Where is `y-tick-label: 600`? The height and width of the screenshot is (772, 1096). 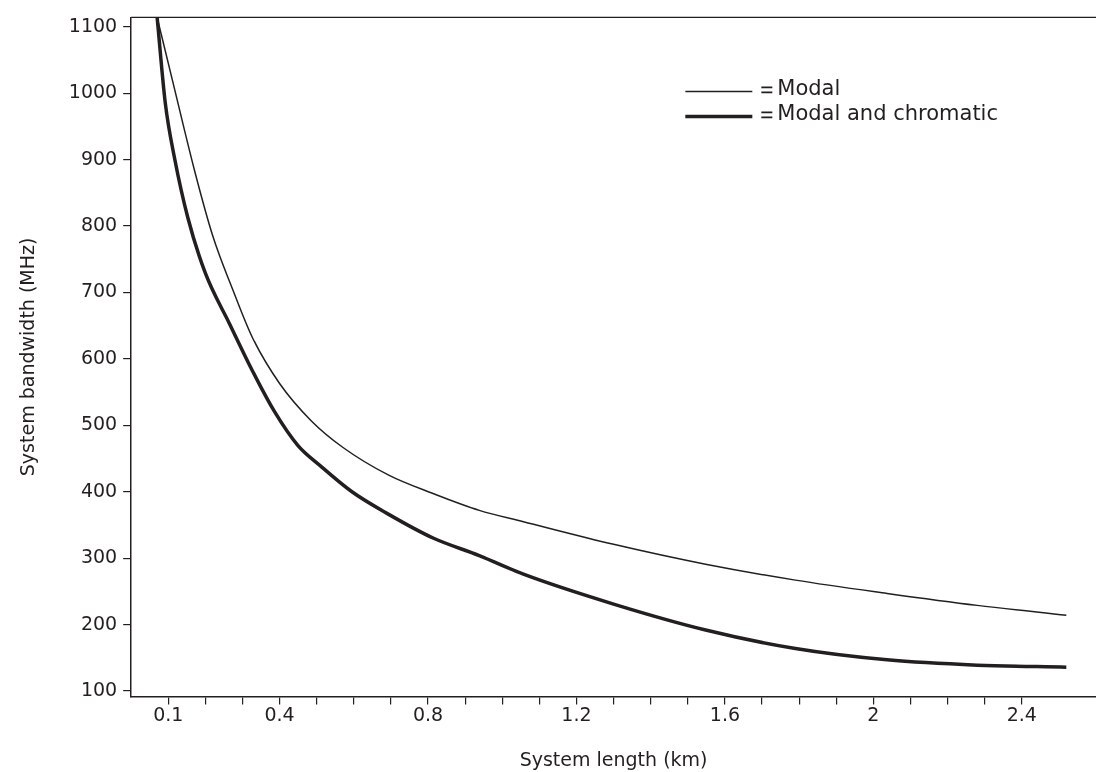
y-tick-label: 600 is located at coordinates (99, 356).